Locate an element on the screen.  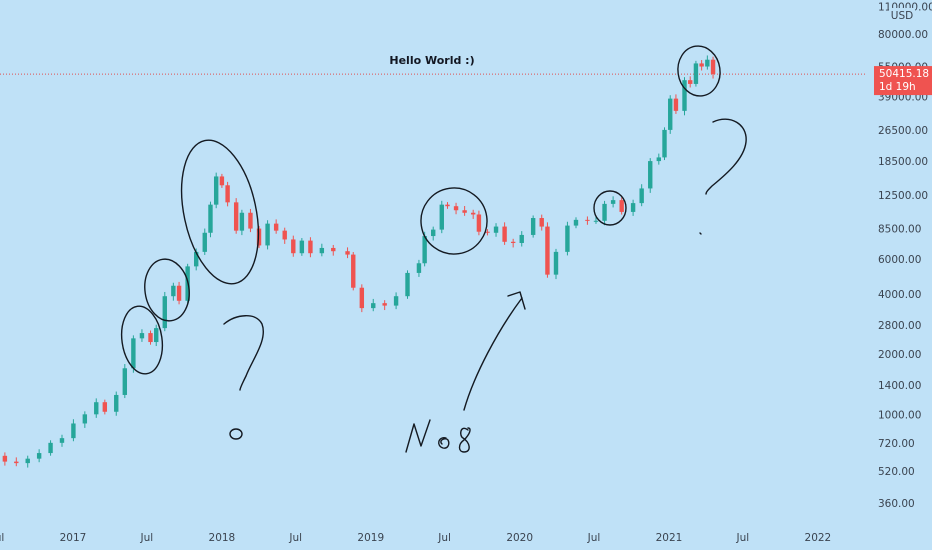
price-tick-label: 2800.00 is located at coordinates (899, 326).